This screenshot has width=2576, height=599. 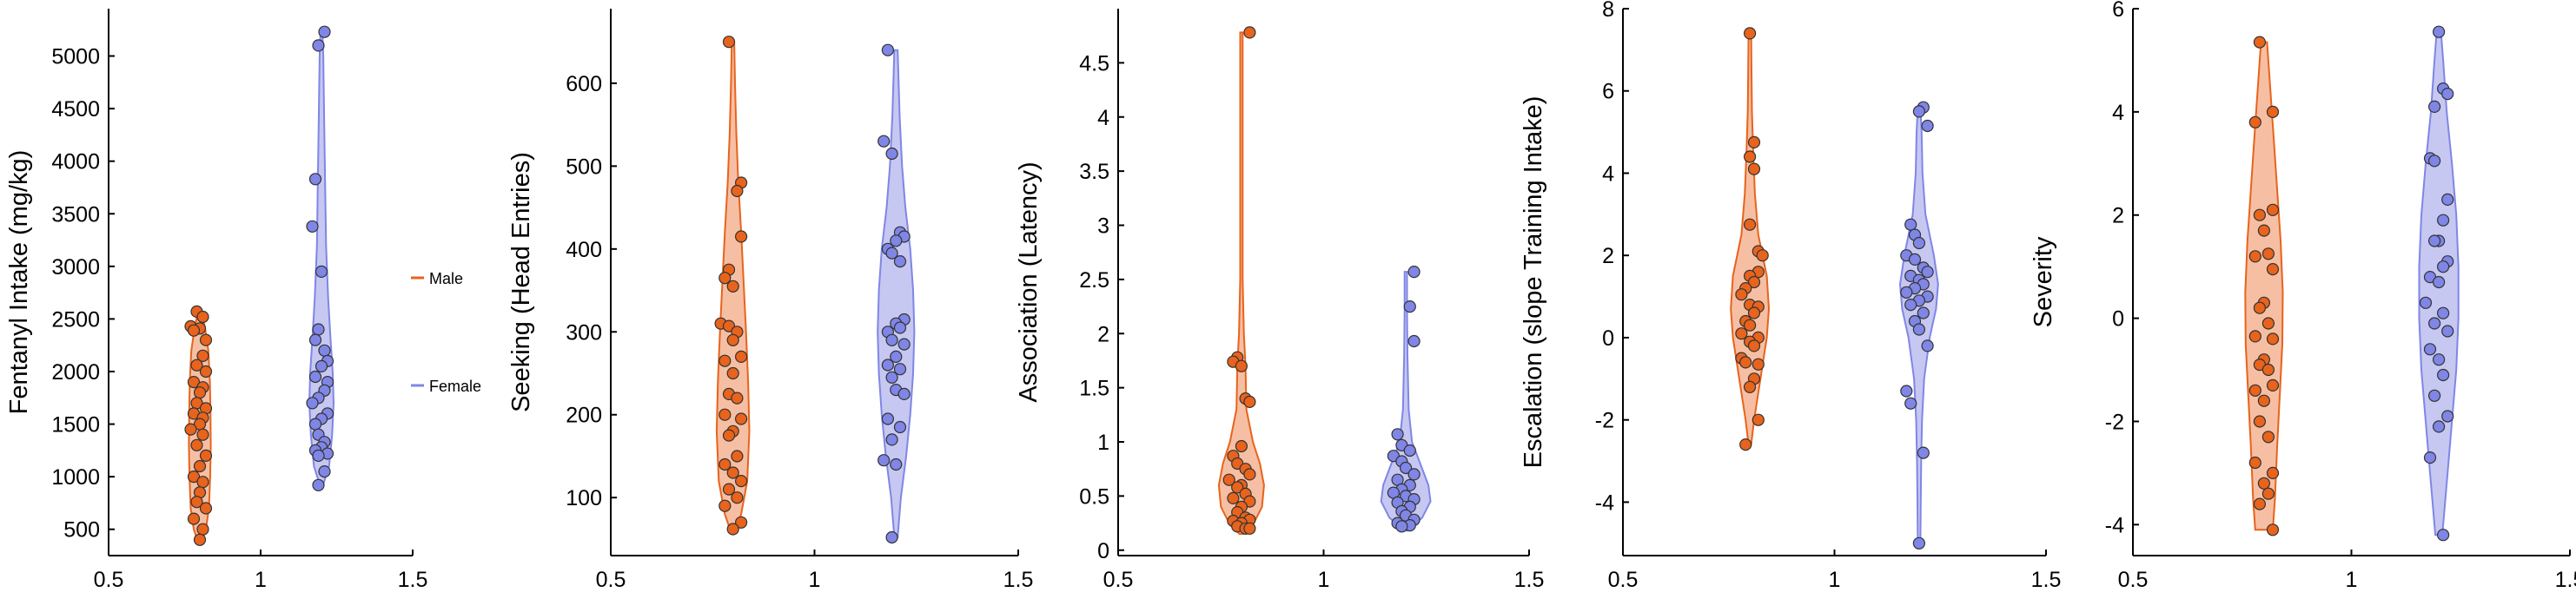 I want to click on y-tick-label: 500, so click(x=81, y=530).